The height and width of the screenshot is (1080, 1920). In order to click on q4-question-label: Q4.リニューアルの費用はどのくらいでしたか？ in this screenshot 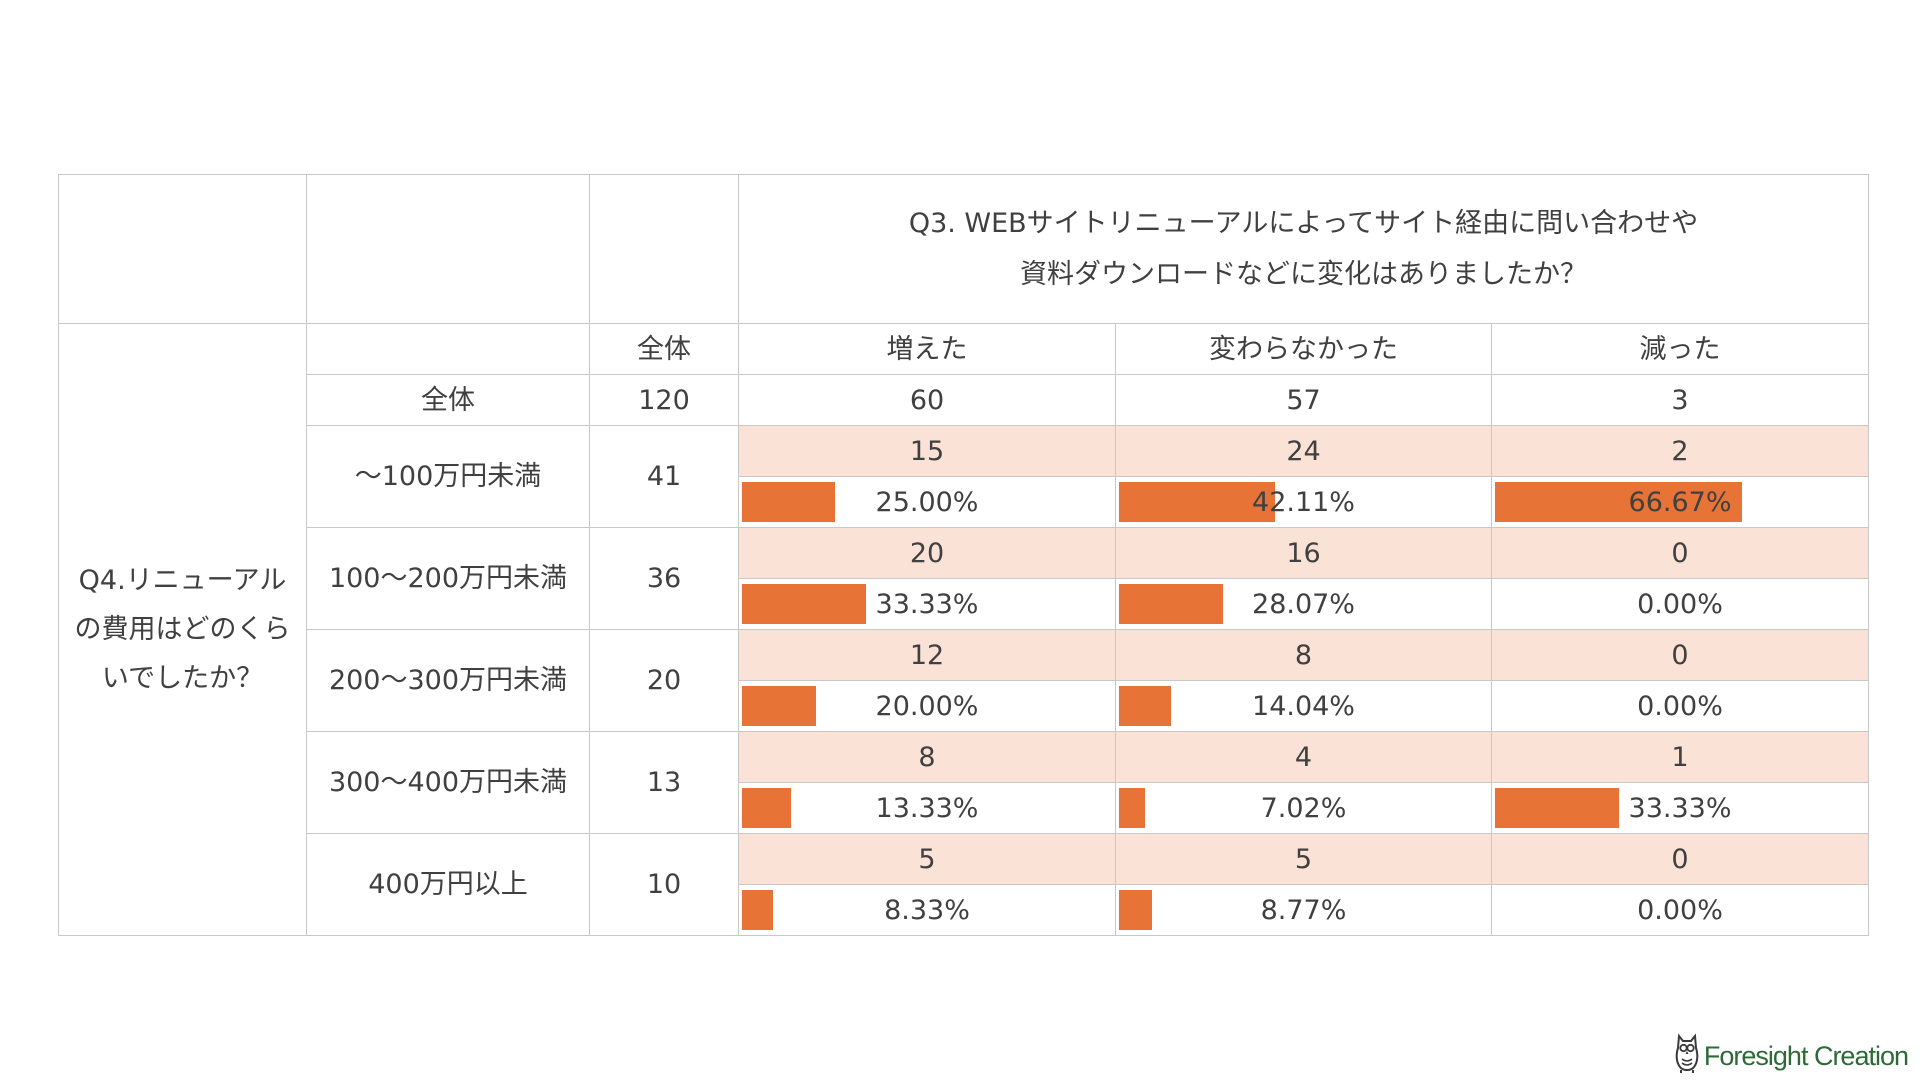, I will do `click(182, 629)`.